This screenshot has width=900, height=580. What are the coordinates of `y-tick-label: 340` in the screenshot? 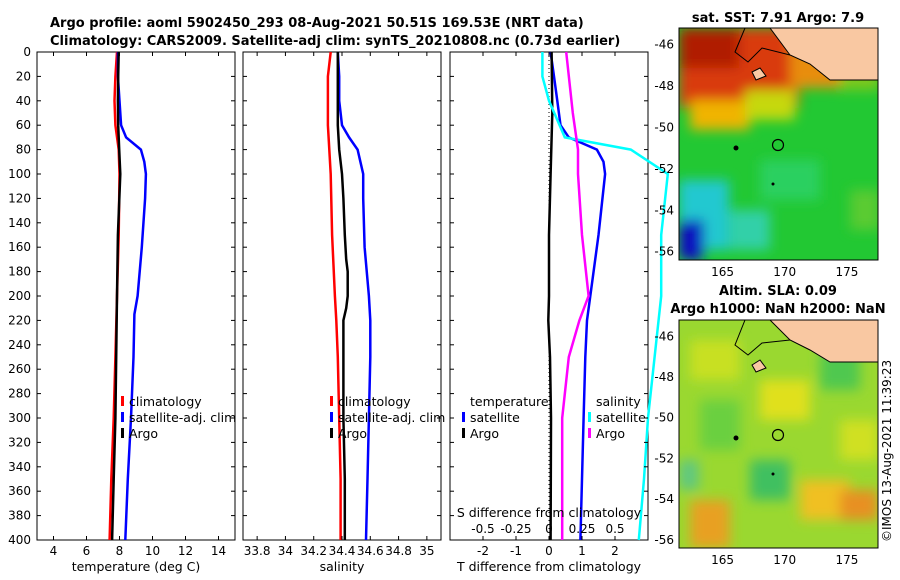 It's located at (19, 467).